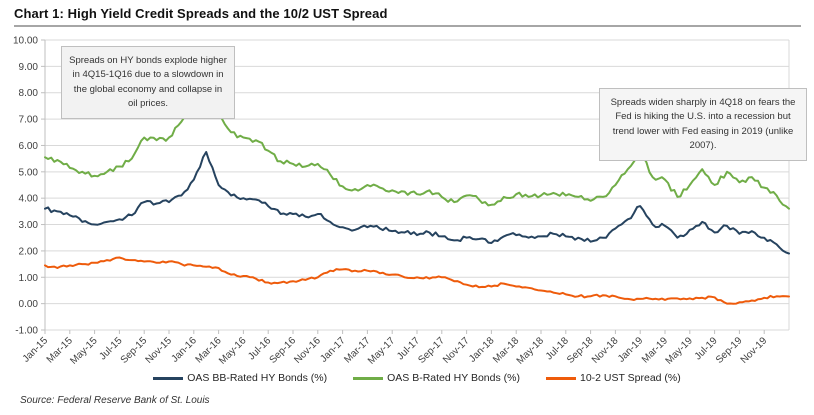  What do you see at coordinates (257, 378) in the screenshot?
I see `legend-label: OAS BB-Rated HY Bonds (%)` at bounding box center [257, 378].